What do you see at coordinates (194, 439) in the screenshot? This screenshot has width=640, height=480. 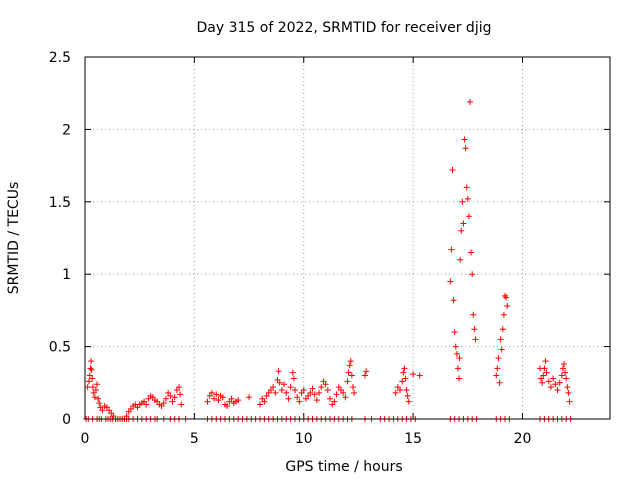 I see `x-tick-label: 5` at bounding box center [194, 439].